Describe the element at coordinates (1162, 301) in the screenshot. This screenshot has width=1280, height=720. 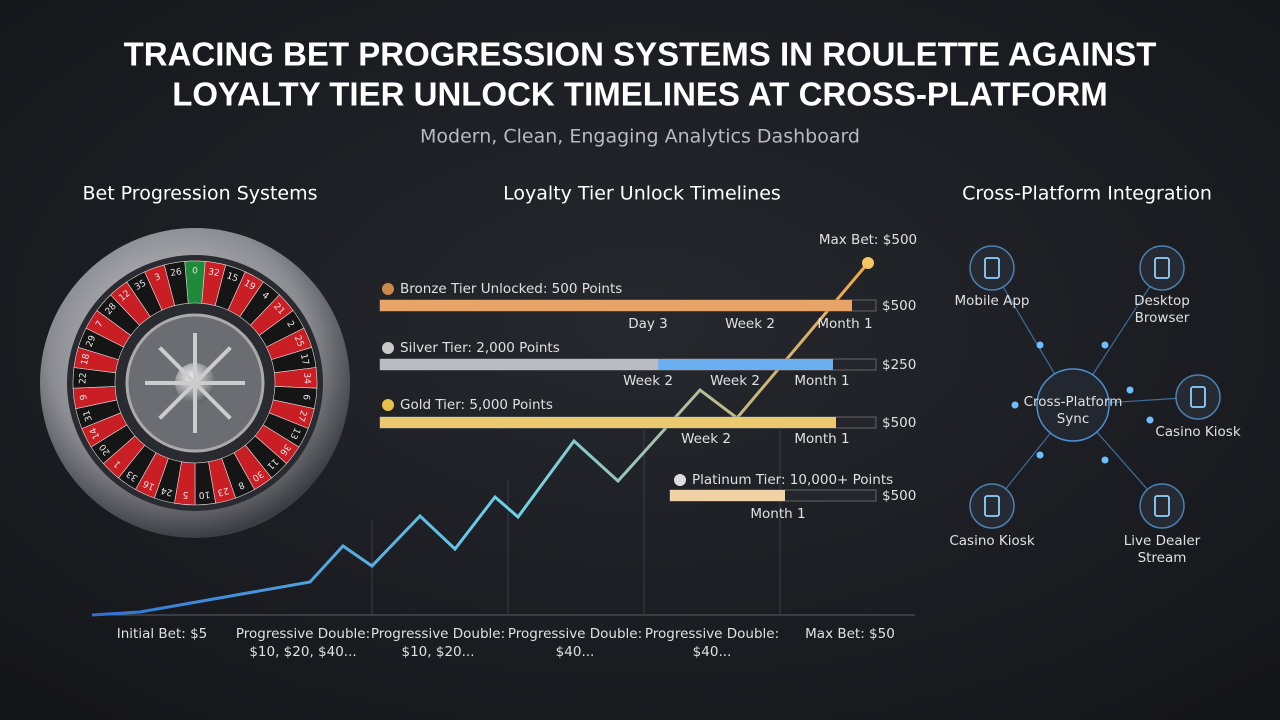
I see `node-label: Desktop` at that location.